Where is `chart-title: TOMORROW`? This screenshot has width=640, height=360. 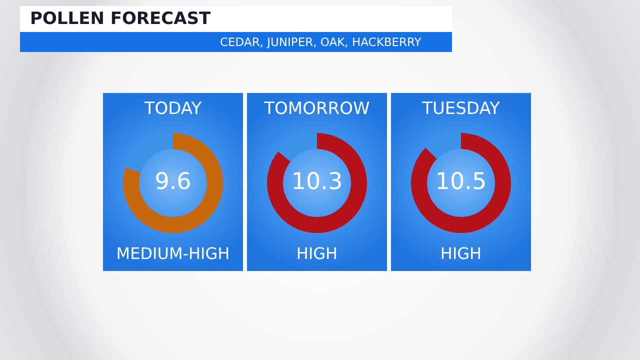 chart-title: TOMORROW is located at coordinates (317, 109).